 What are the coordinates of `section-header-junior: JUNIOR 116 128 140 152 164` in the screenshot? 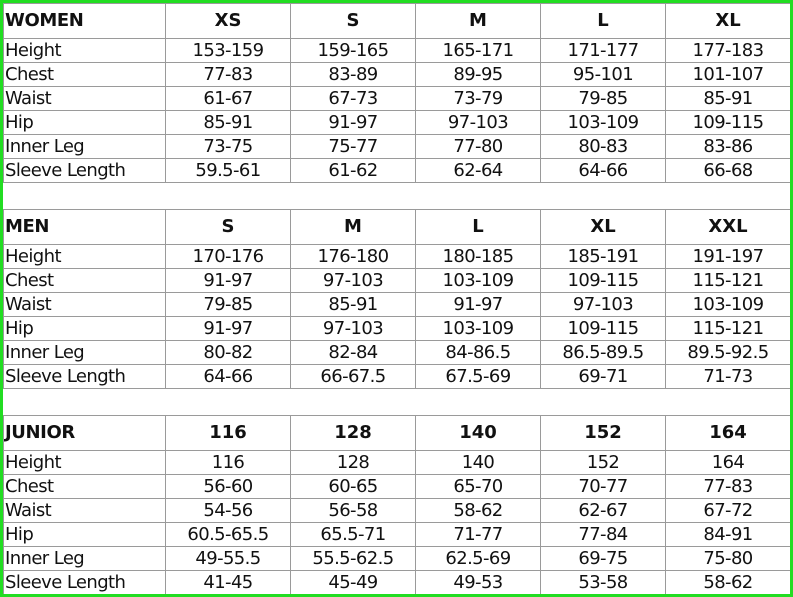 It's located at (396, 433).